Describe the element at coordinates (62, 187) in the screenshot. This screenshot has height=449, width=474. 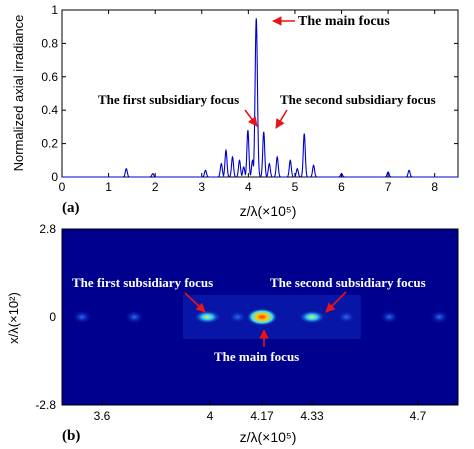
I see `x-tick-label: 0` at that location.